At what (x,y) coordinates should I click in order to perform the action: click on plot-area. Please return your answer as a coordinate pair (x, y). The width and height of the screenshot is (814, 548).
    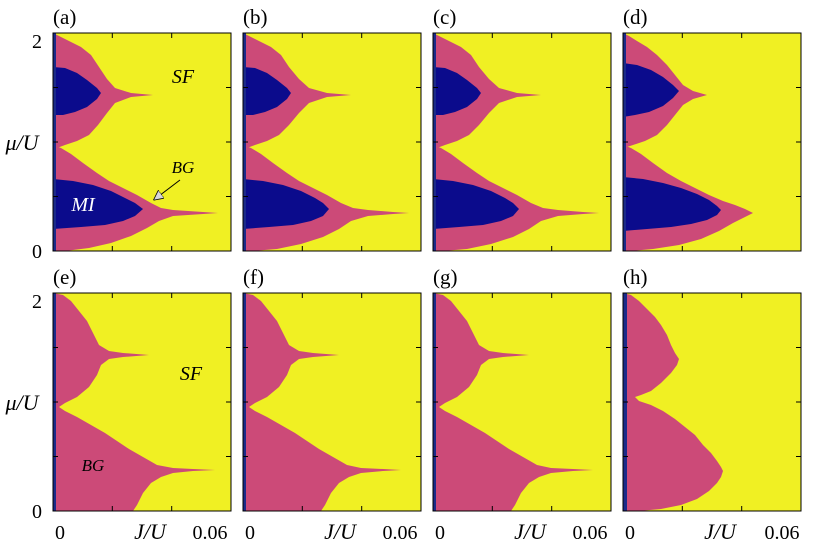
    Looking at the image, I should click on (142, 142).